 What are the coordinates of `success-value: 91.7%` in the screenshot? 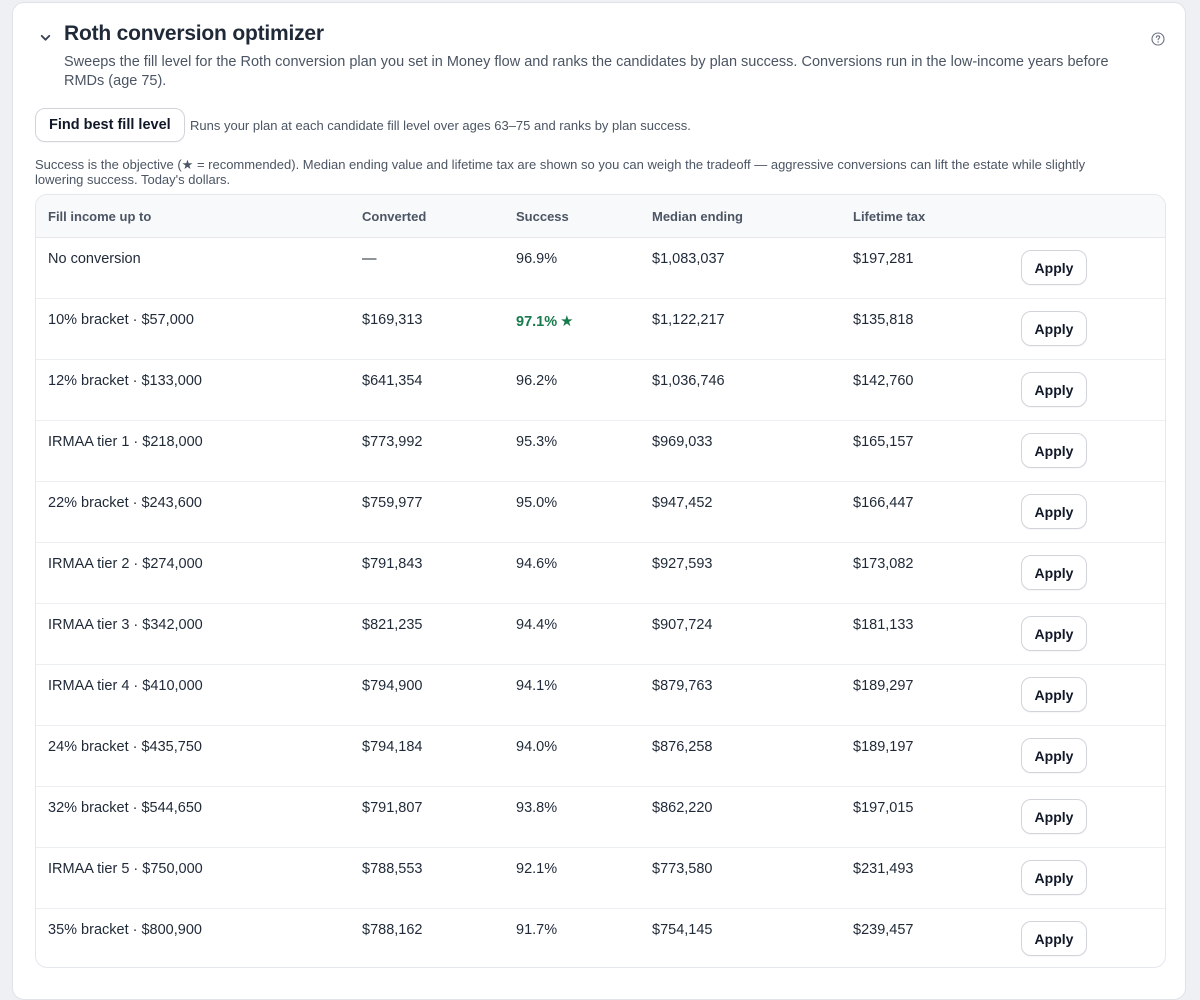 It's located at (537, 930).